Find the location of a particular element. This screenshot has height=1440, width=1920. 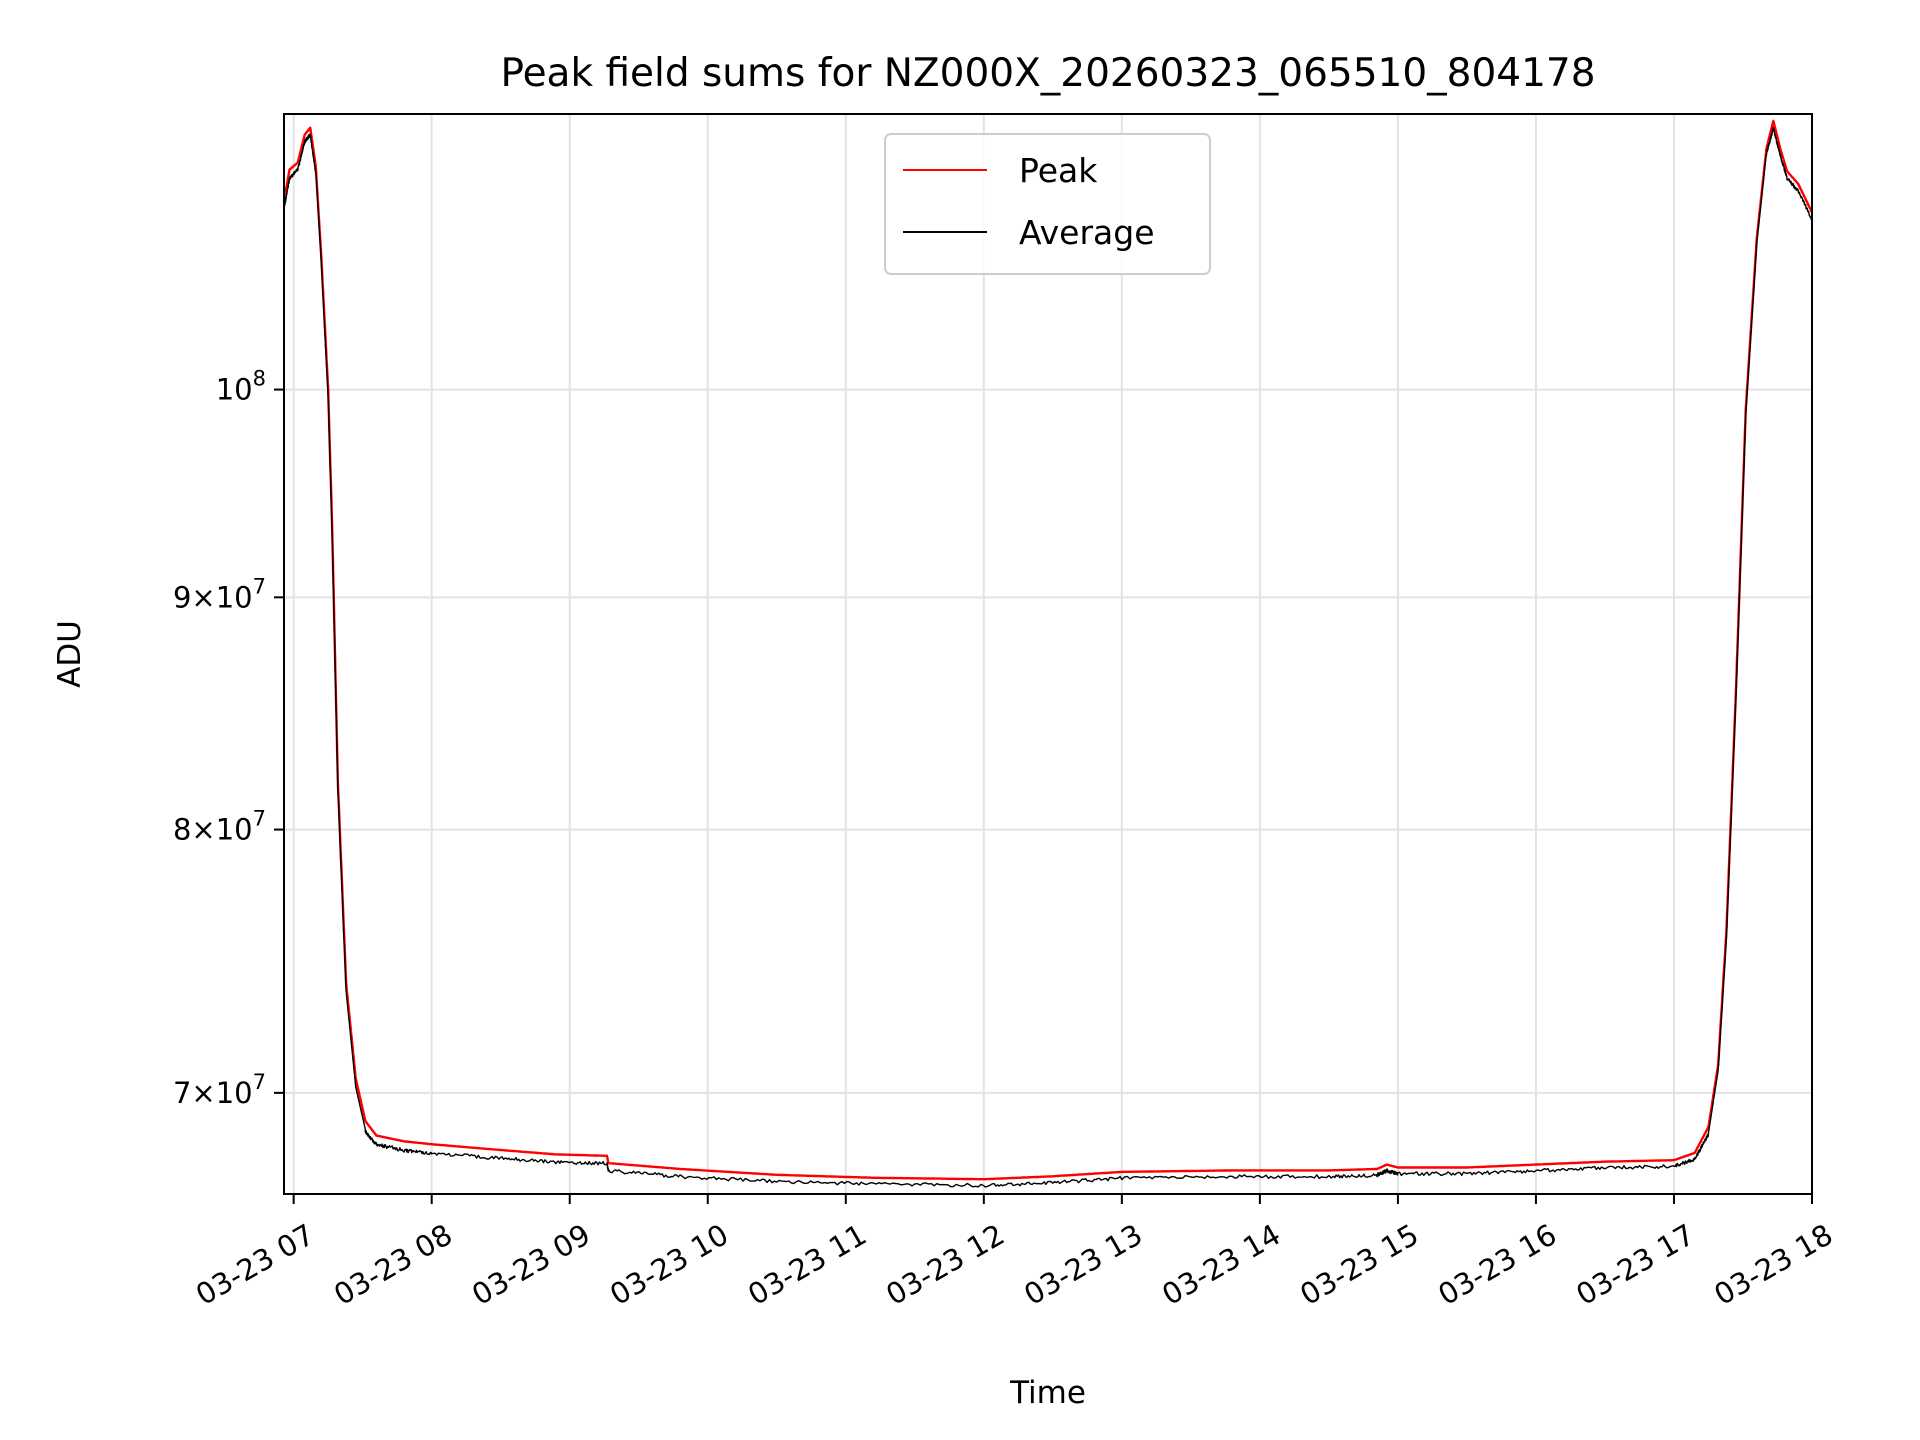

y-tick-mantissa: 7× is located at coordinates (194, 1093).